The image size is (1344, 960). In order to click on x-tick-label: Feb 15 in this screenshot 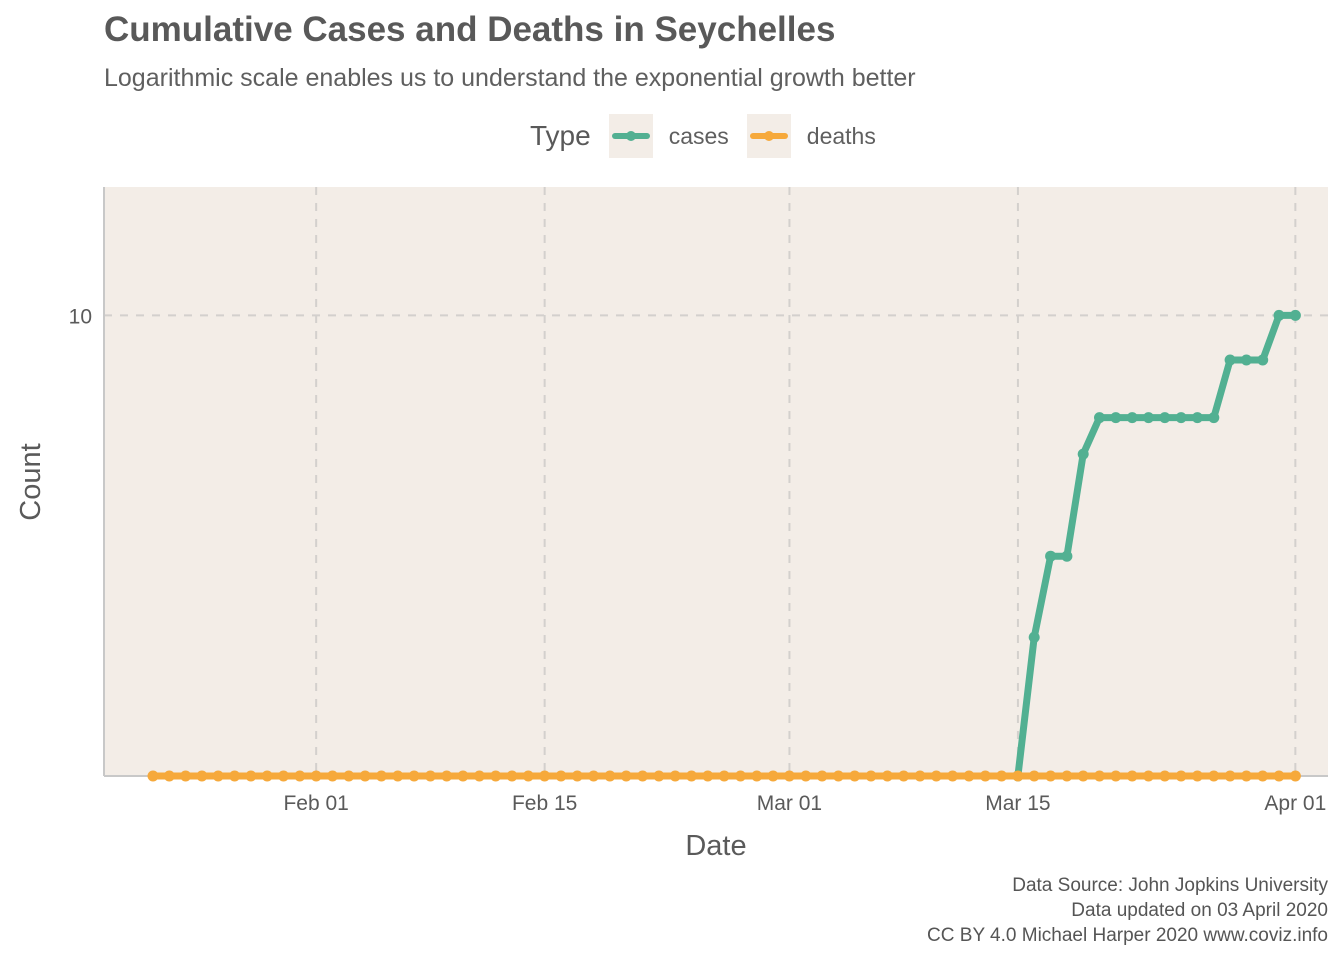, I will do `click(544, 803)`.